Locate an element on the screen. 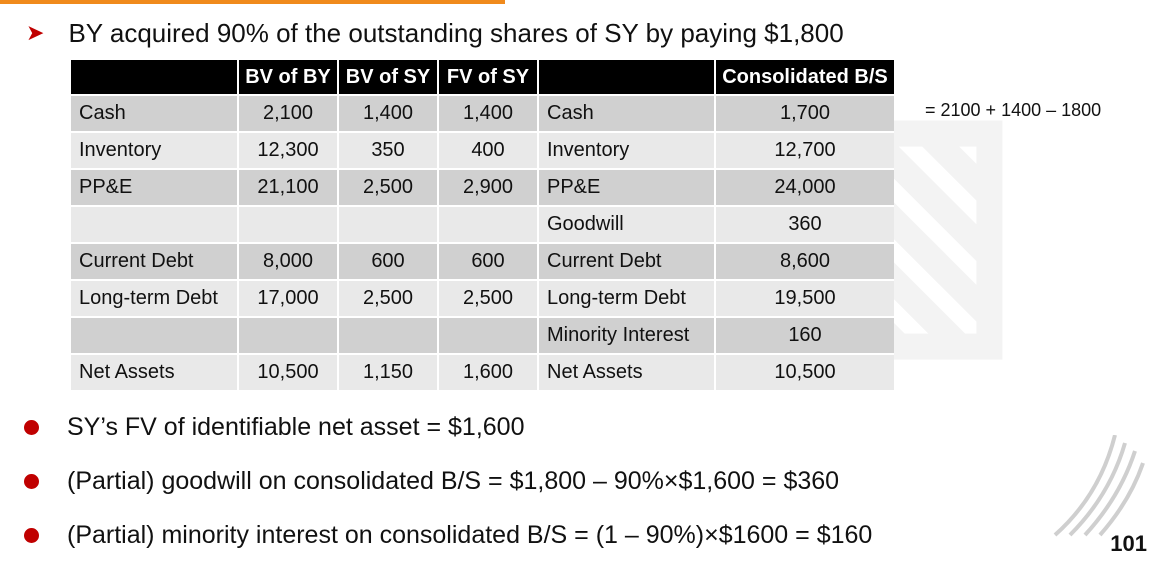  table-cell: 1,700 is located at coordinates (804, 113).